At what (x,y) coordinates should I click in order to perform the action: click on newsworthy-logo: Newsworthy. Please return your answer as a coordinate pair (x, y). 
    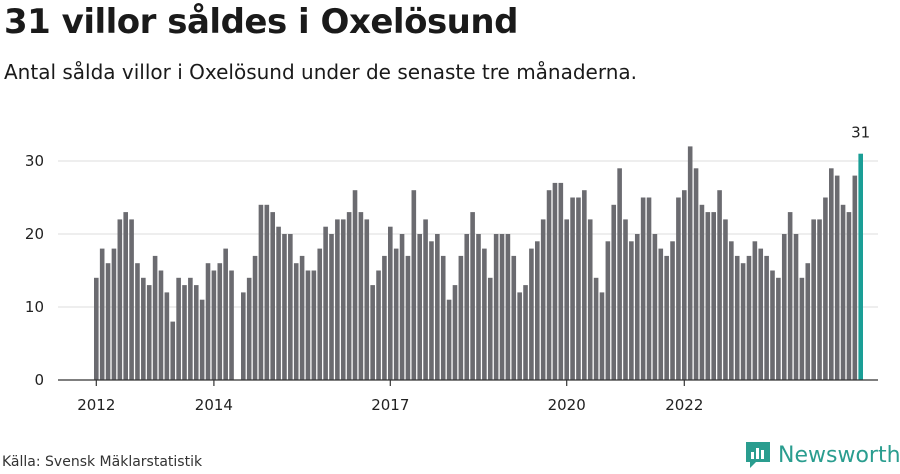
    Looking at the image, I should click on (822, 455).